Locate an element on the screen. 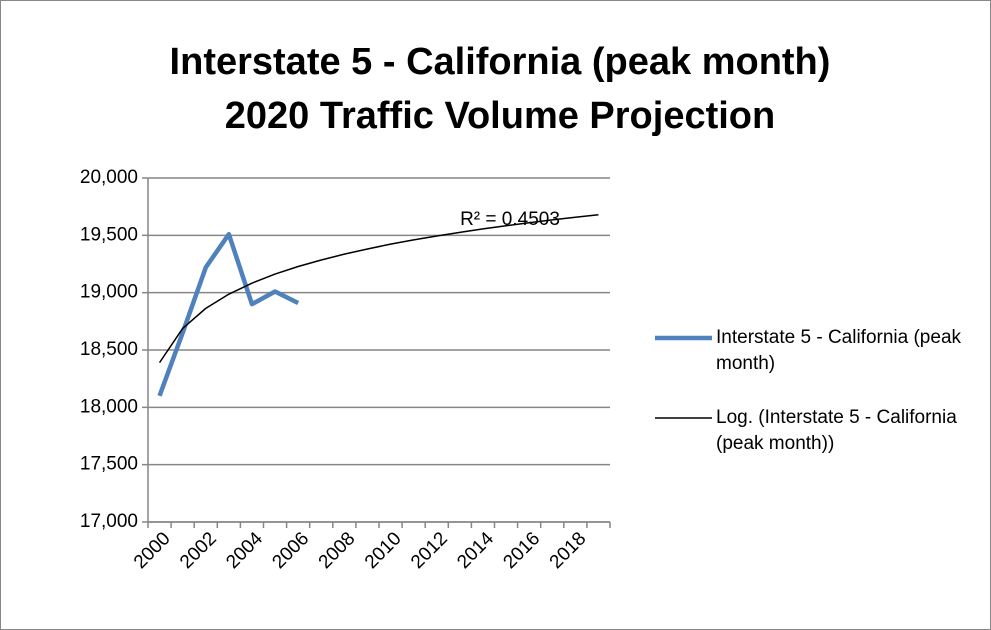  y-tick-label: 17,500 is located at coordinates (109, 464).